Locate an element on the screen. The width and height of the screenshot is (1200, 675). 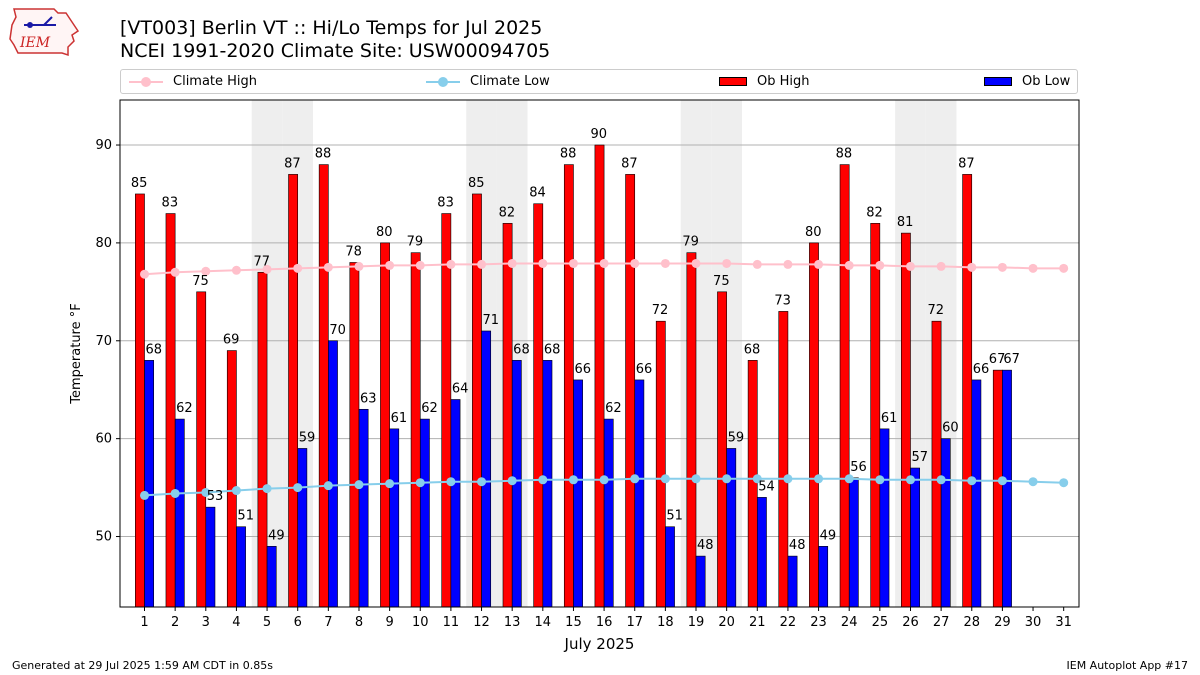
label-ob-high-6: 87 is located at coordinates (292, 163).